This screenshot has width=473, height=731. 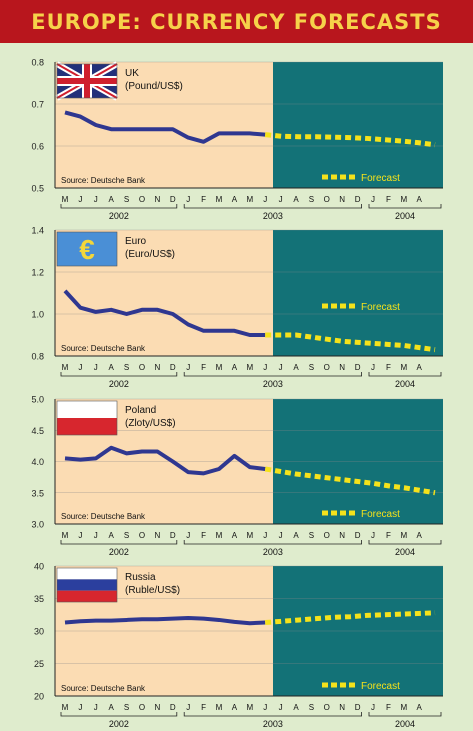 What do you see at coordinates (150, 423) in the screenshot?
I see `currency-unit: (Zloty/US$)` at bounding box center [150, 423].